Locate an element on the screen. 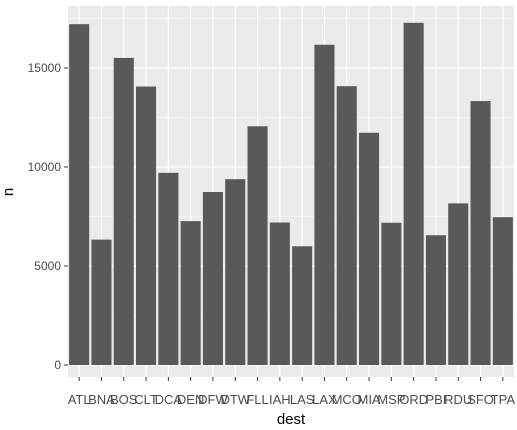  x-tick-label: ORD is located at coordinates (413, 399).